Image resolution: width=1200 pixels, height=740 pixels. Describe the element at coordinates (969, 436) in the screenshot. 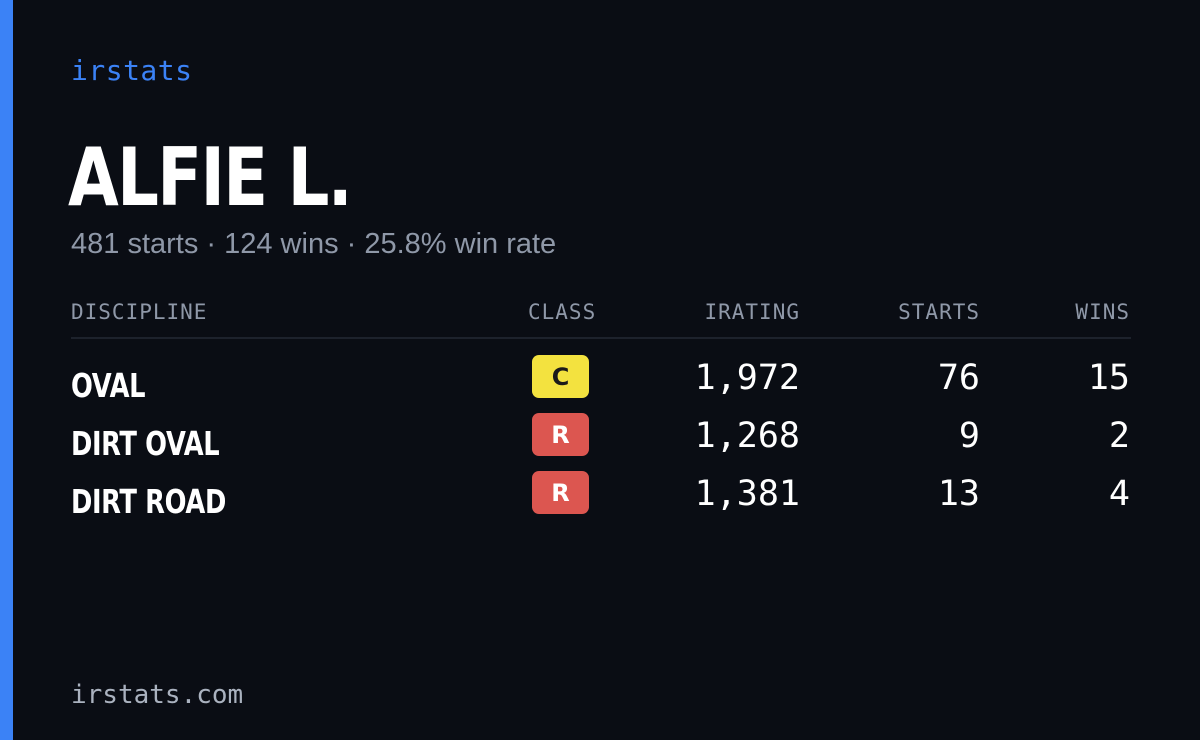

I see `starts-value: 9` at that location.